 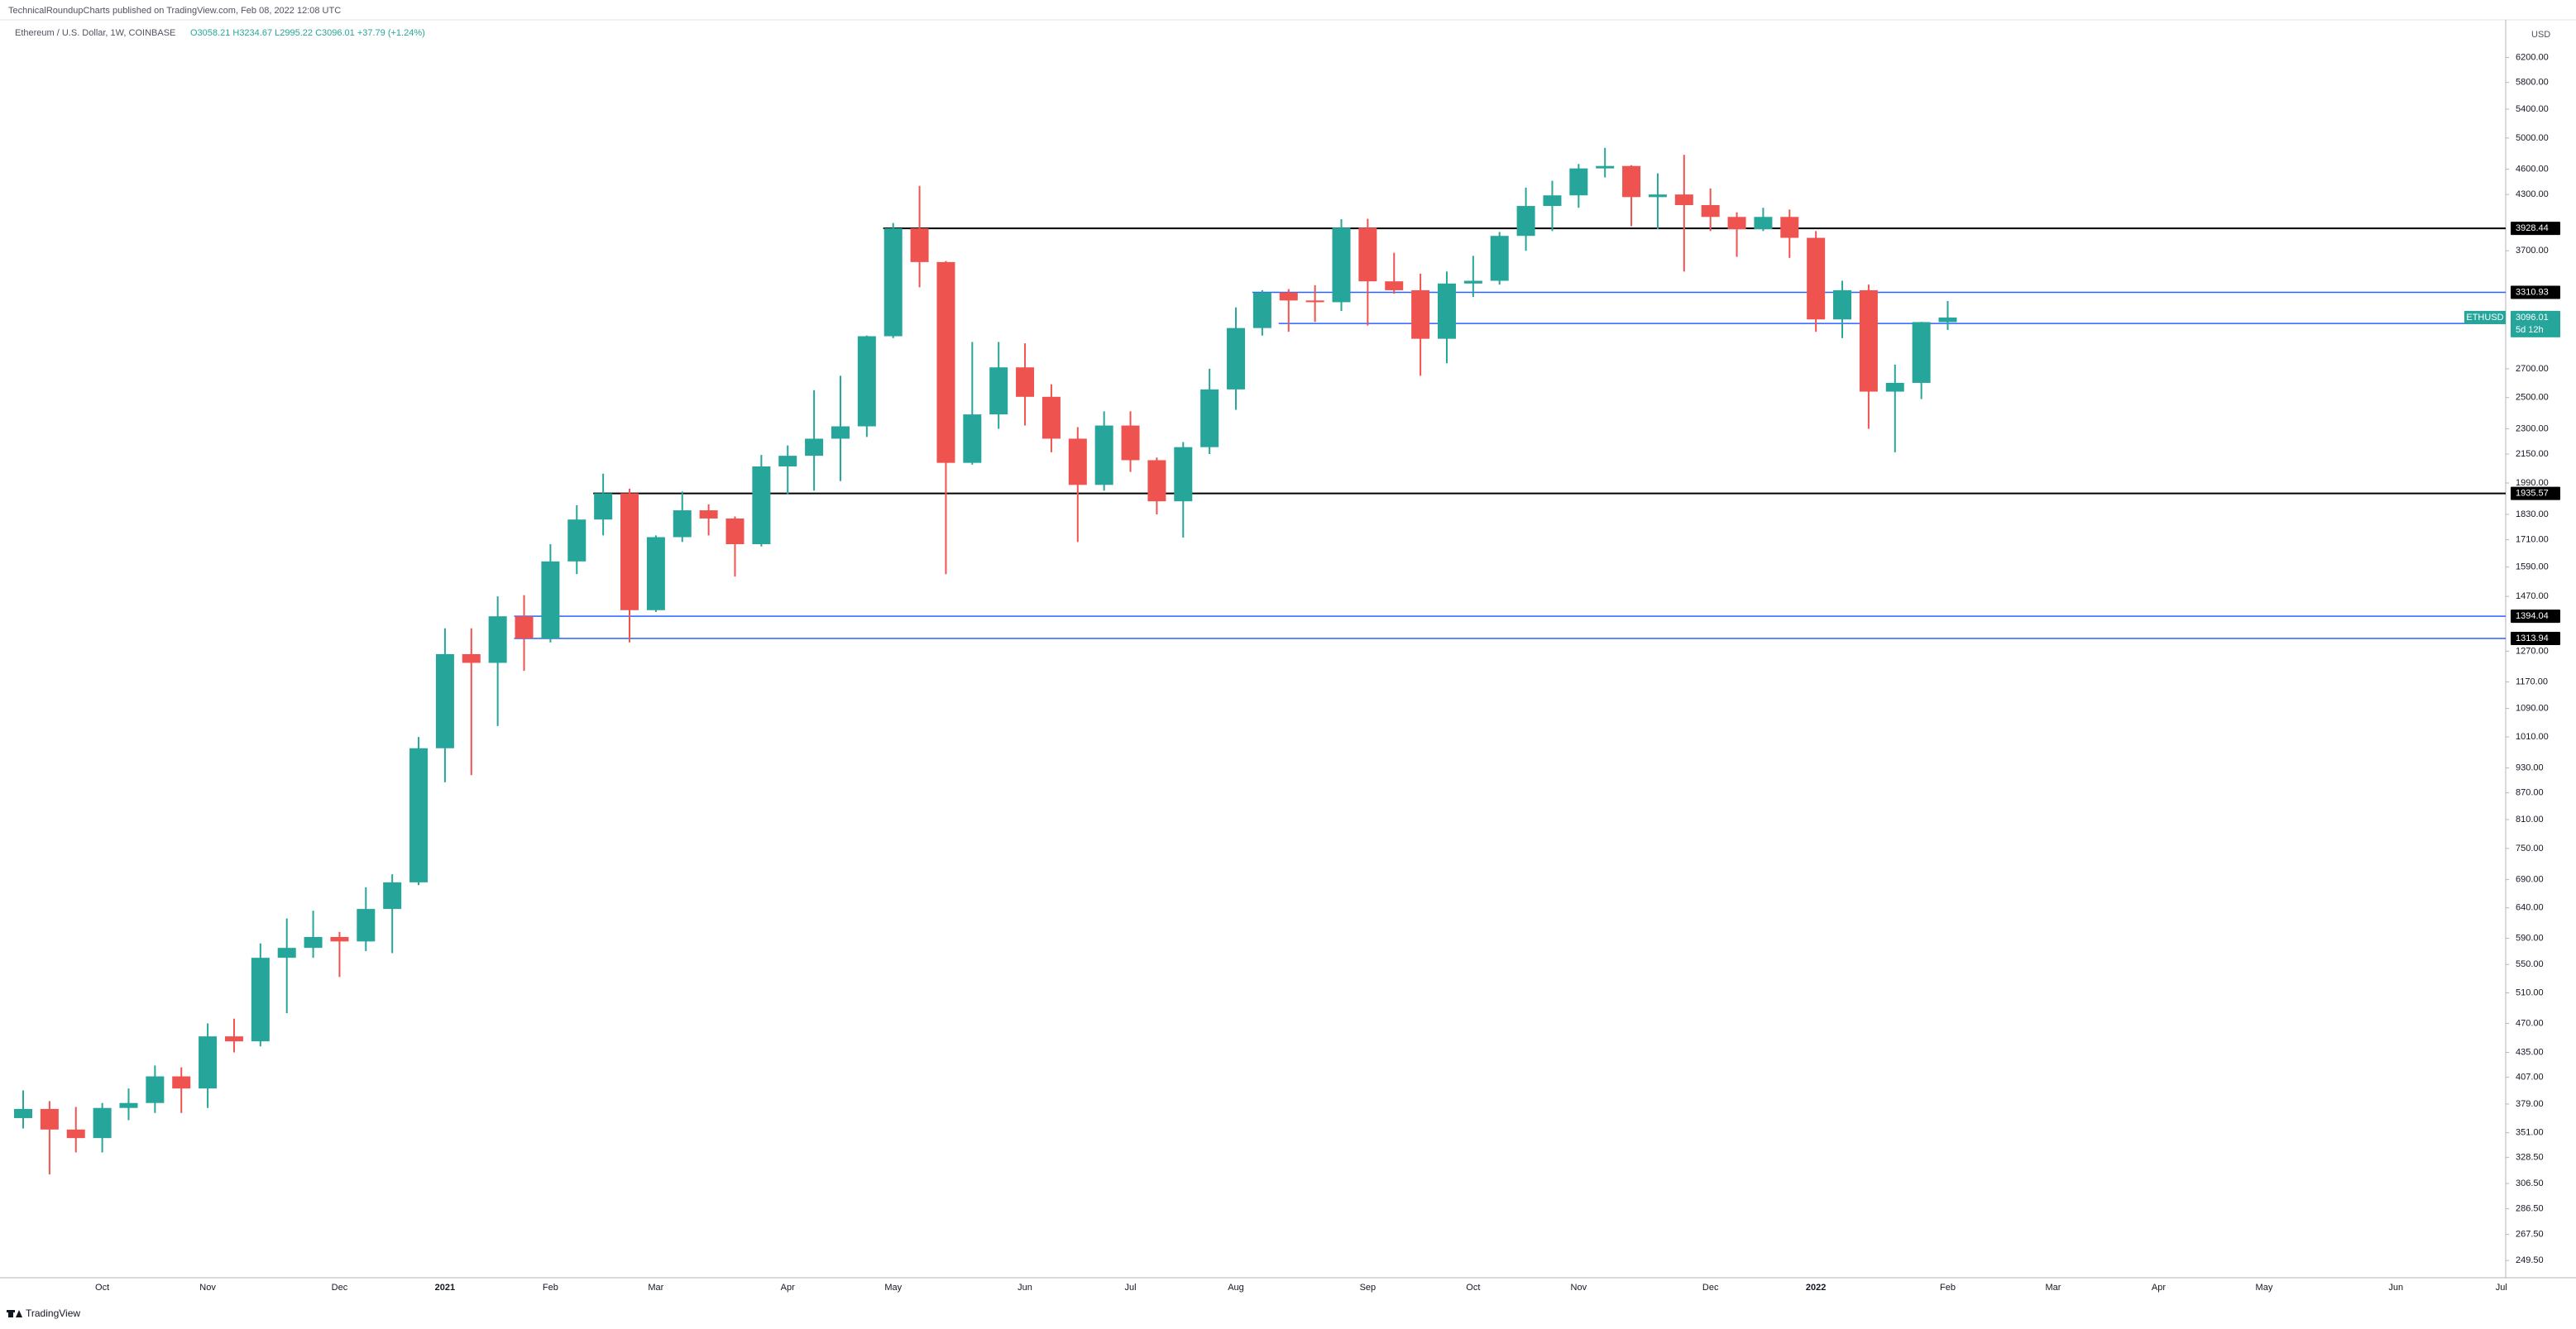 I want to click on y-tick-label: 5800.00, so click(x=2532, y=83).